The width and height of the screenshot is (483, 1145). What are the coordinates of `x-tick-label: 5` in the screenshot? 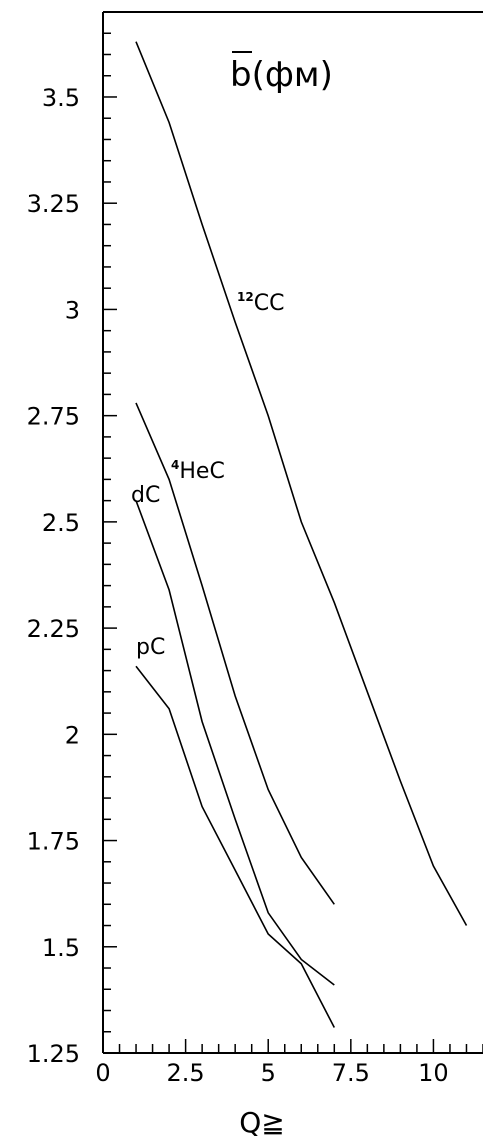 It's located at (268, 1073).